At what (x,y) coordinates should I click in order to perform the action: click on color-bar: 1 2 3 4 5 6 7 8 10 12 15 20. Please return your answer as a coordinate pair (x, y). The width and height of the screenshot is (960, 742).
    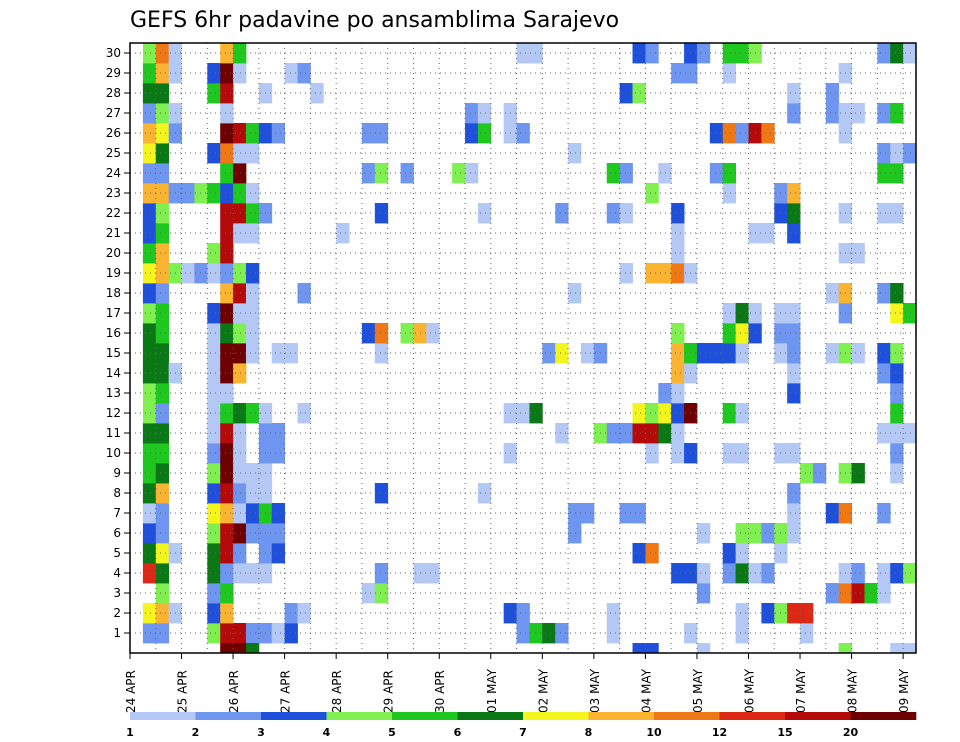
    Looking at the image, I should click on (521, 725).